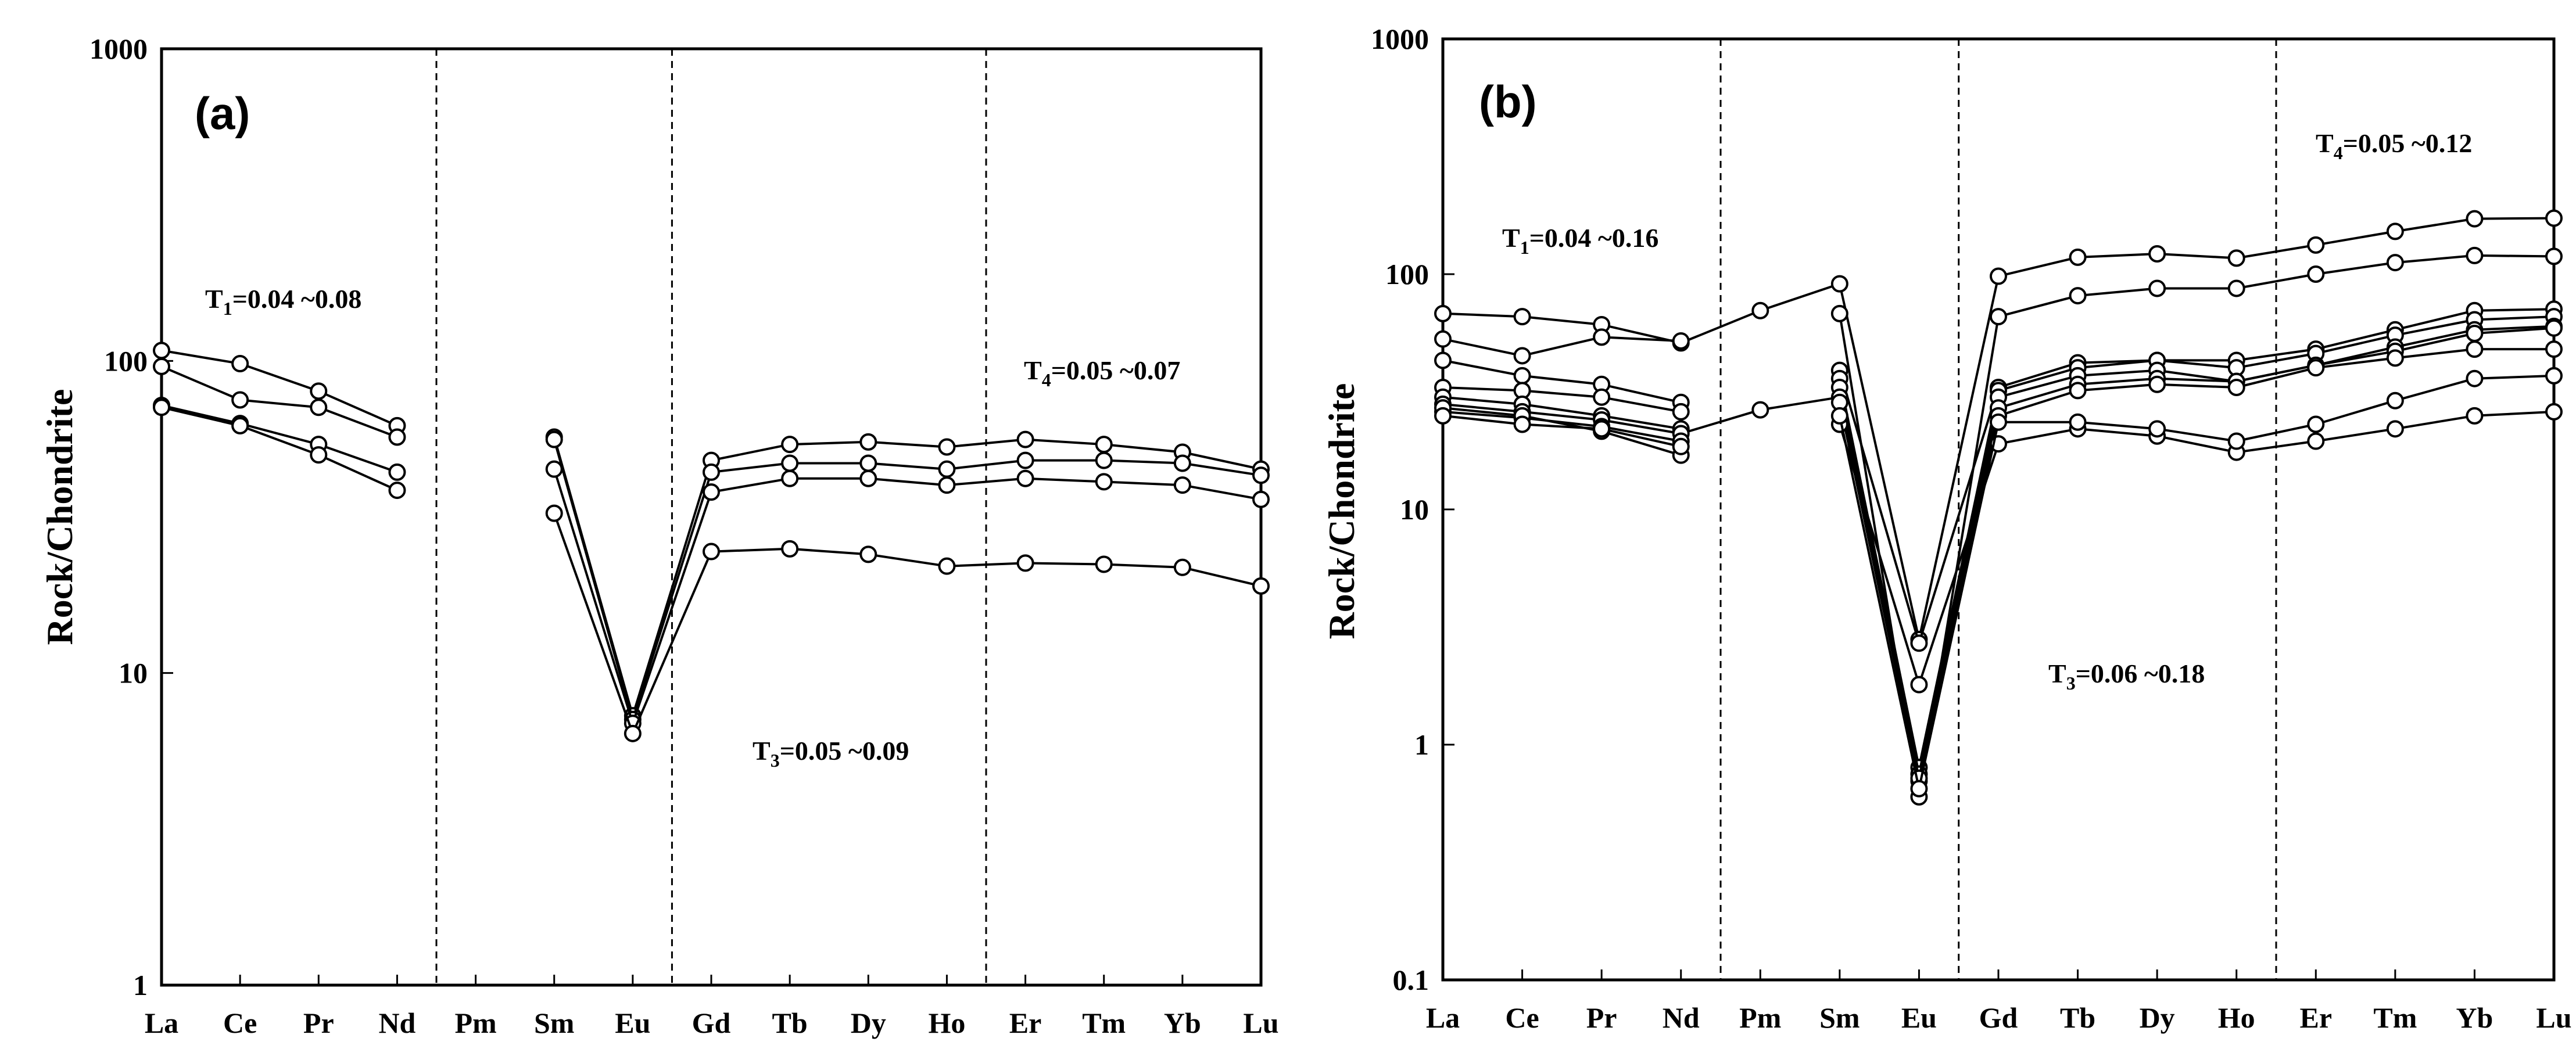  I want to click on annotation-t1: T1=0.04 ~0.08, so click(283, 302).